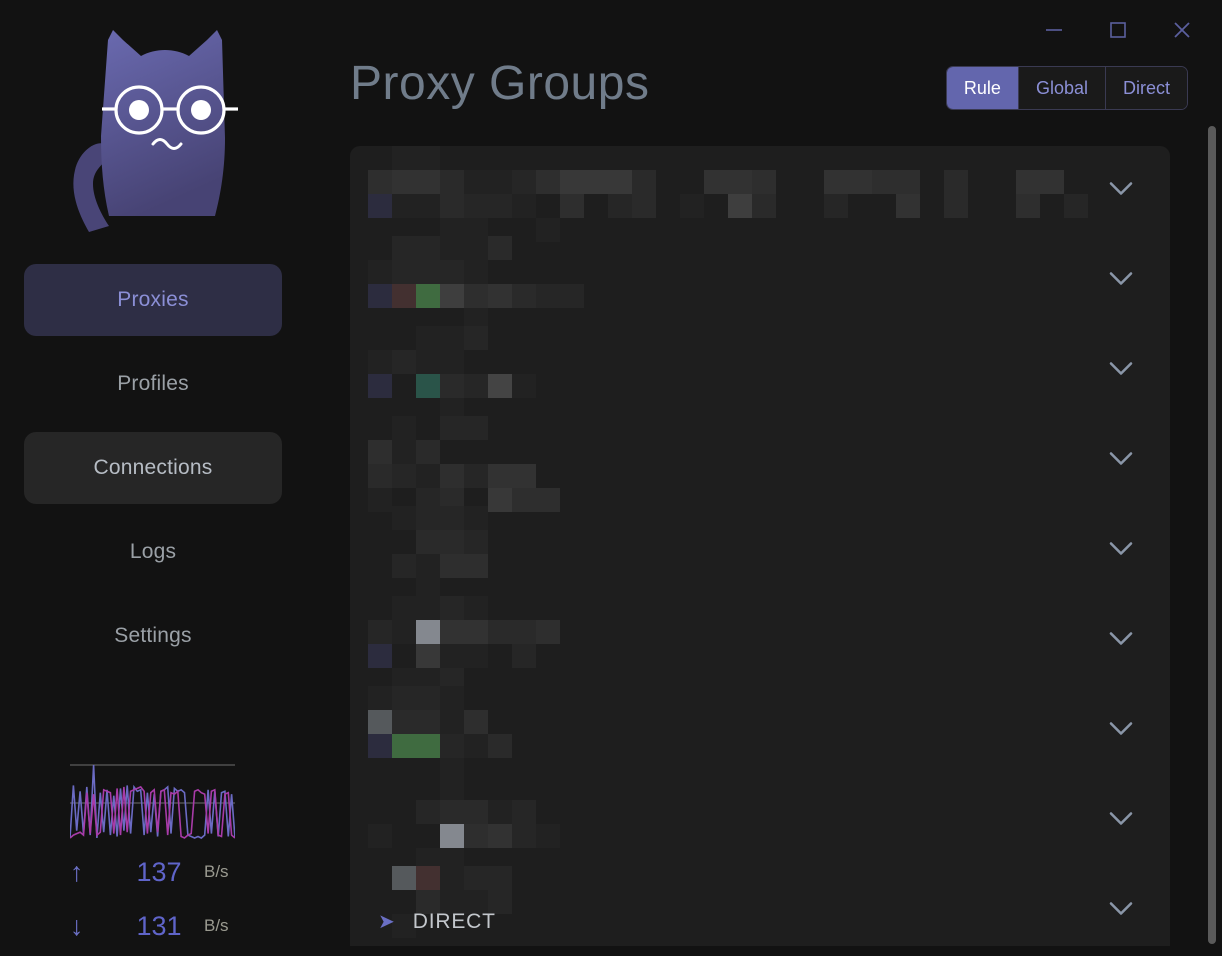 This screenshot has width=1222, height=956. I want to click on sidebar-item-proxies: Proxies, so click(153, 300).